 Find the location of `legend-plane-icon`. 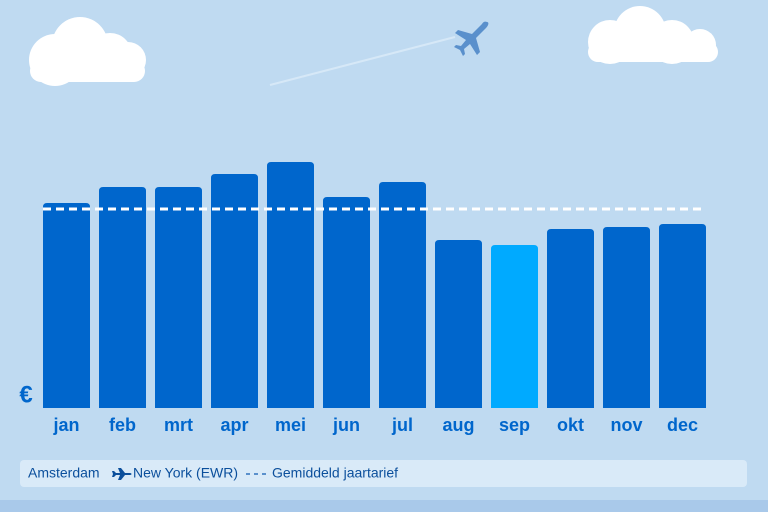

legend-plane-icon is located at coordinates (122, 474).